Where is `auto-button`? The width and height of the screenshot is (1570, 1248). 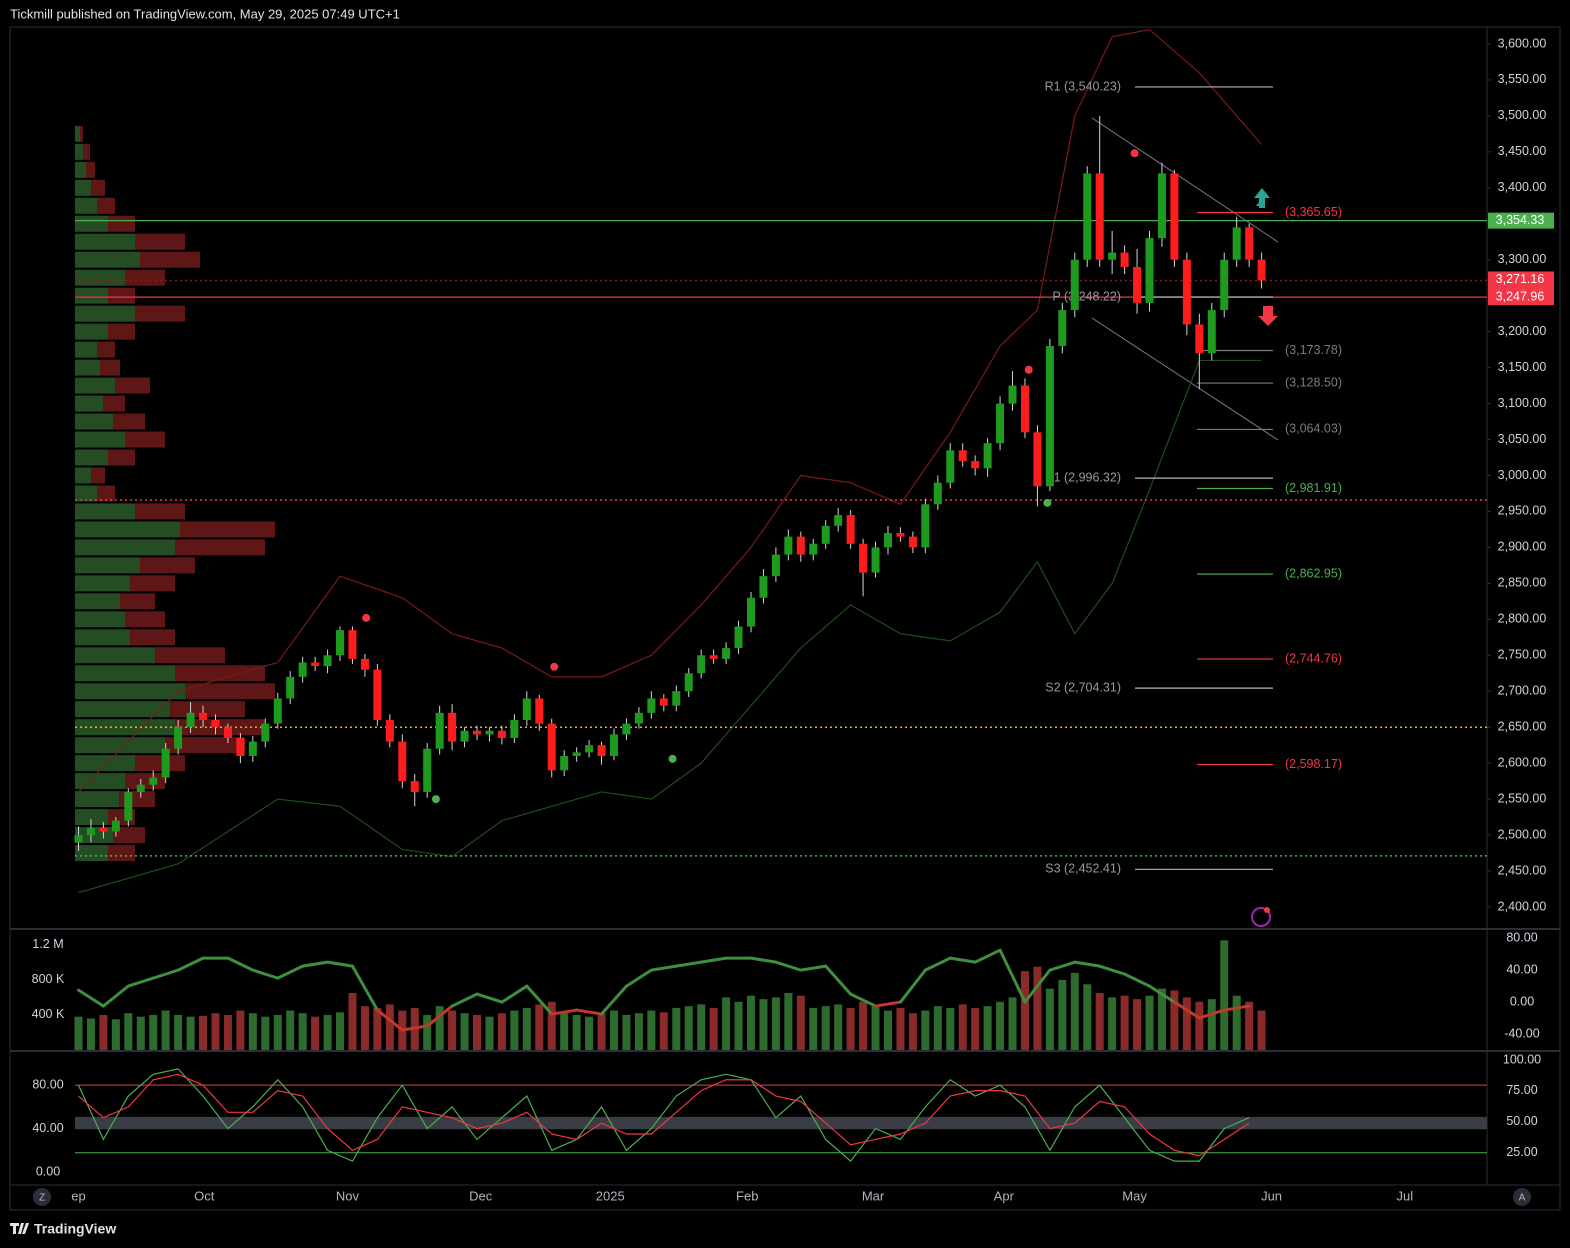 auto-button is located at coordinates (1522, 1197).